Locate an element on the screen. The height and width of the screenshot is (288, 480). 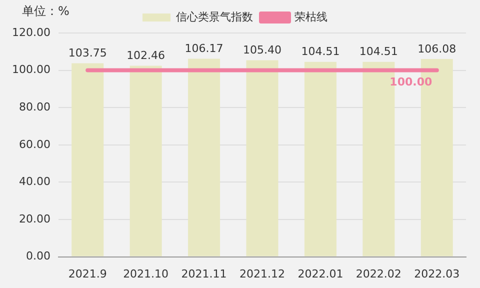
x-tick-label: 2021.11 is located at coordinates (204, 273).